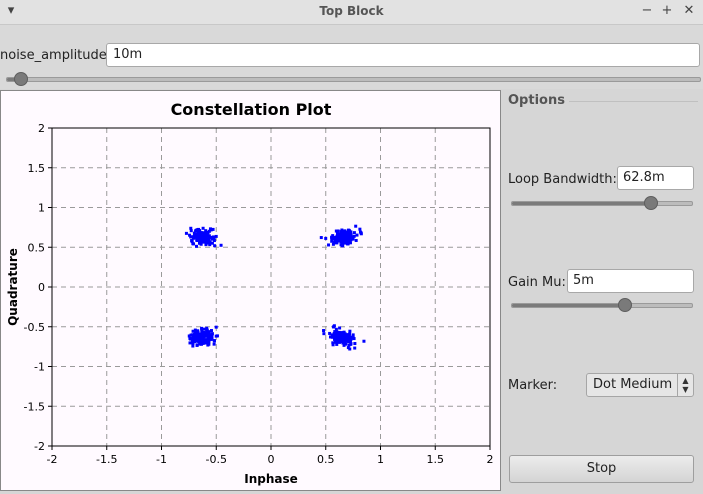 The width and height of the screenshot is (703, 494). What do you see at coordinates (625, 305) in the screenshot?
I see `gain-slider-handle` at bounding box center [625, 305].